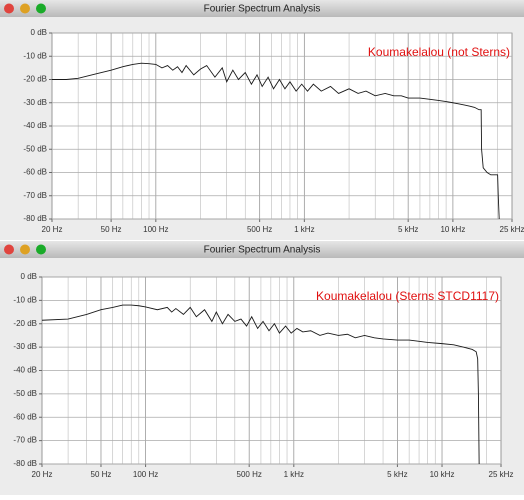 This screenshot has width=524, height=500. What do you see at coordinates (407, 296) in the screenshot?
I see `annotation: Koumakelalou (Sterns STCD1117)` at bounding box center [407, 296].